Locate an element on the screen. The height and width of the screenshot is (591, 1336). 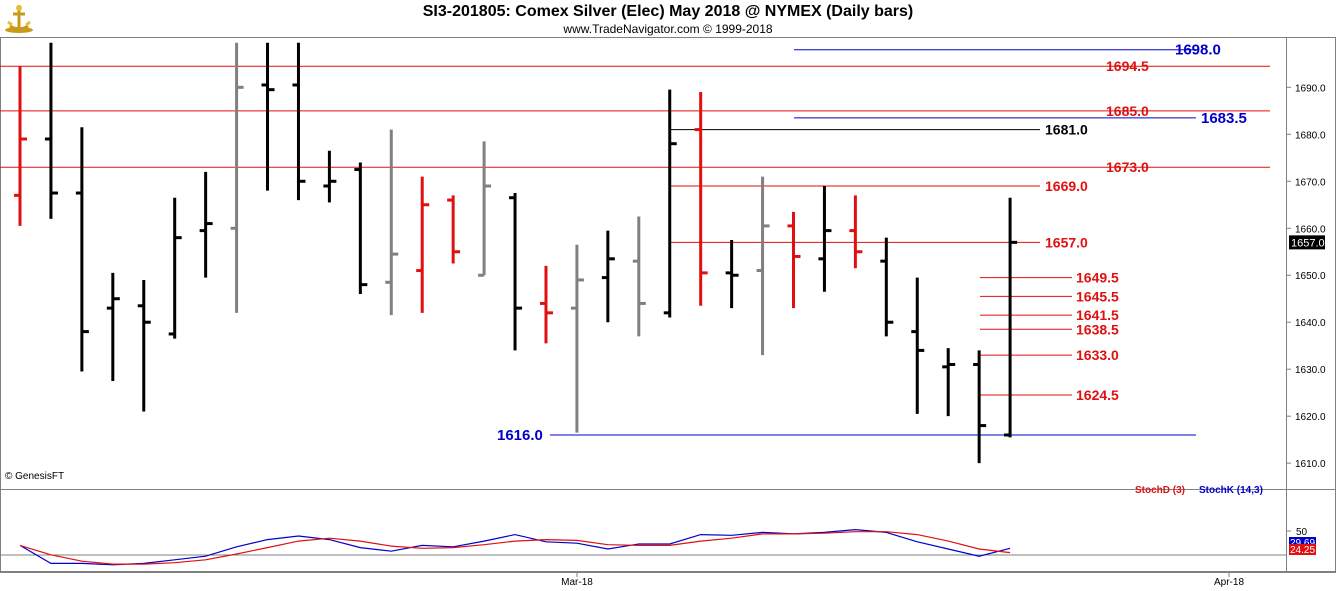
level-label: 1641.5 is located at coordinates (1097, 315).